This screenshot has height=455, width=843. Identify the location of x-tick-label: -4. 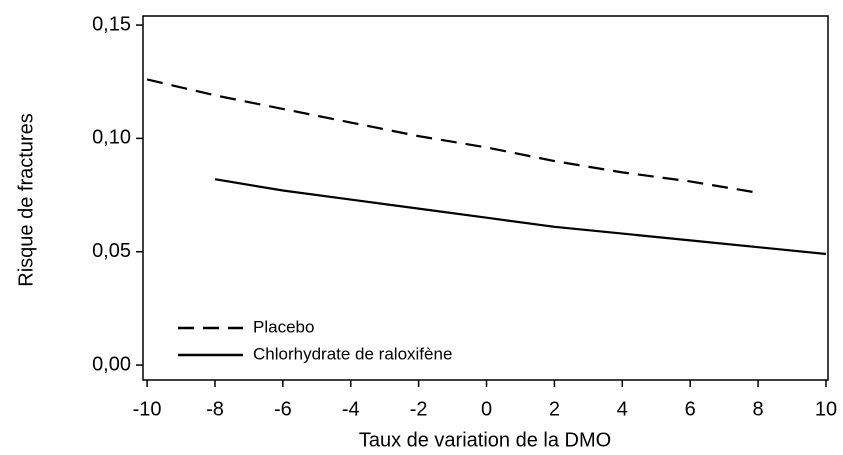
(351, 409).